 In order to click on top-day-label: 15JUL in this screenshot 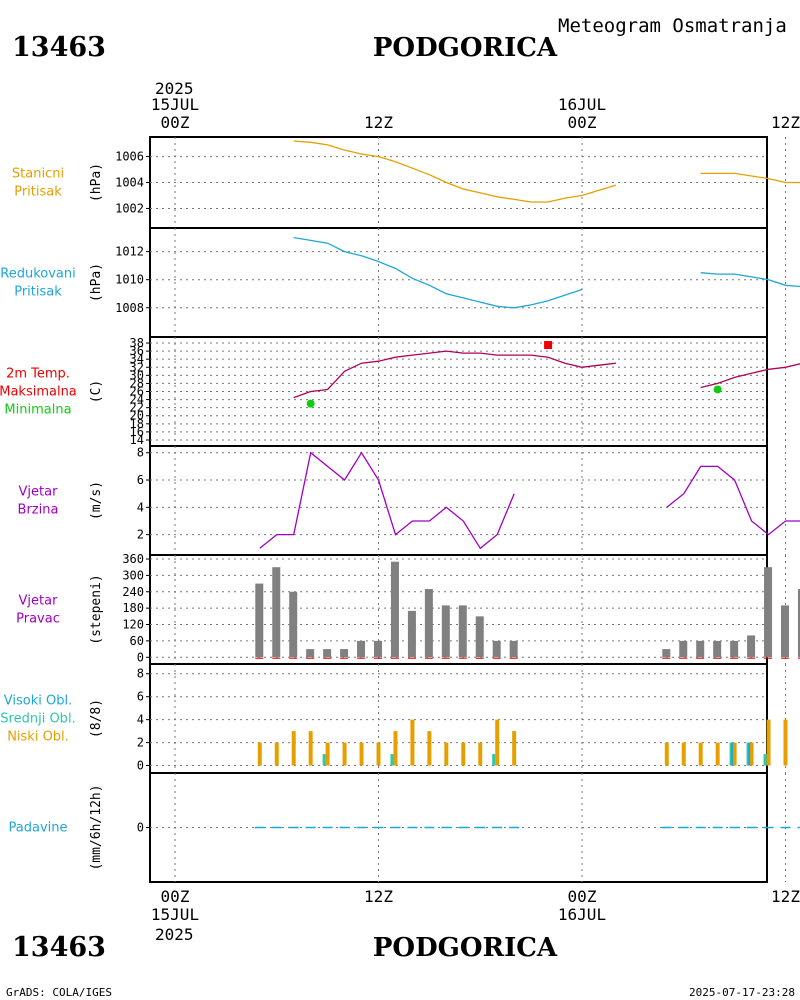, I will do `click(175, 104)`.